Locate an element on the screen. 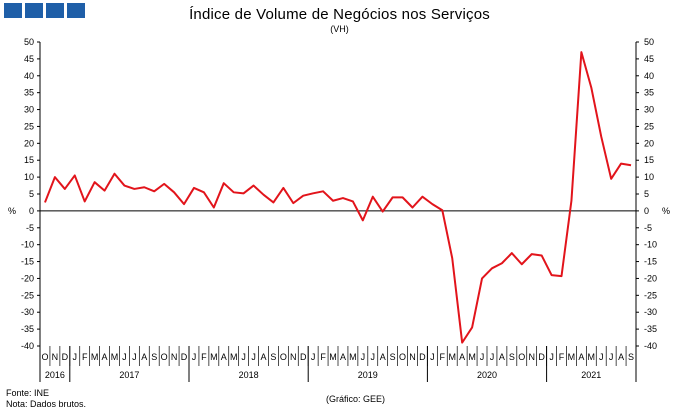  y-tick-label-right: -15 is located at coordinates (650, 262).